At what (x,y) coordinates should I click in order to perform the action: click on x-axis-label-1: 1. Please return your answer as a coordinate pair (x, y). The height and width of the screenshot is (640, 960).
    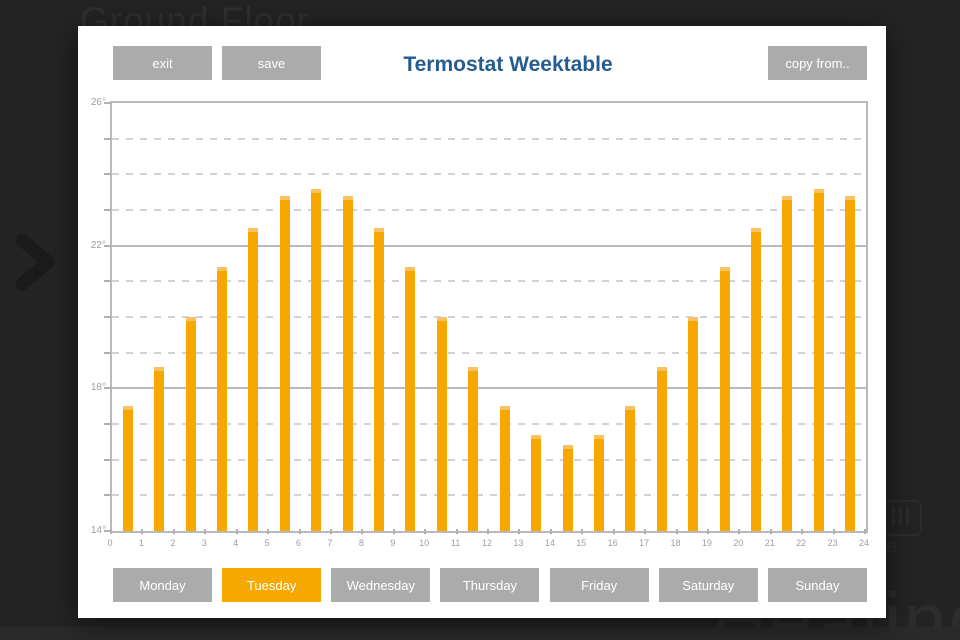
    Looking at the image, I should click on (141, 543).